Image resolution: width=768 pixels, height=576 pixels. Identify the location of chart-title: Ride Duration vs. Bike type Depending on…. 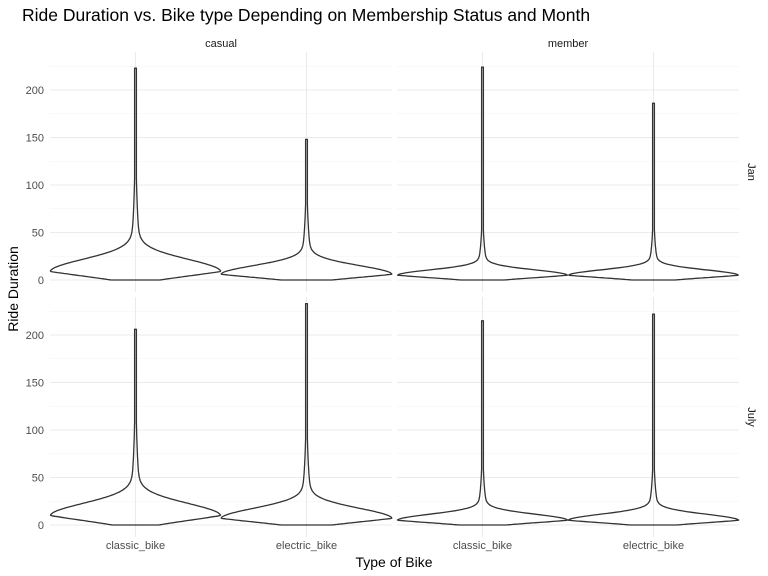
(306, 15).